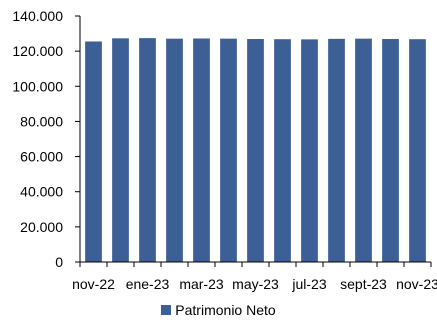 This screenshot has height=326, width=437. I want to click on x-tick-label: may-23, so click(255, 284).